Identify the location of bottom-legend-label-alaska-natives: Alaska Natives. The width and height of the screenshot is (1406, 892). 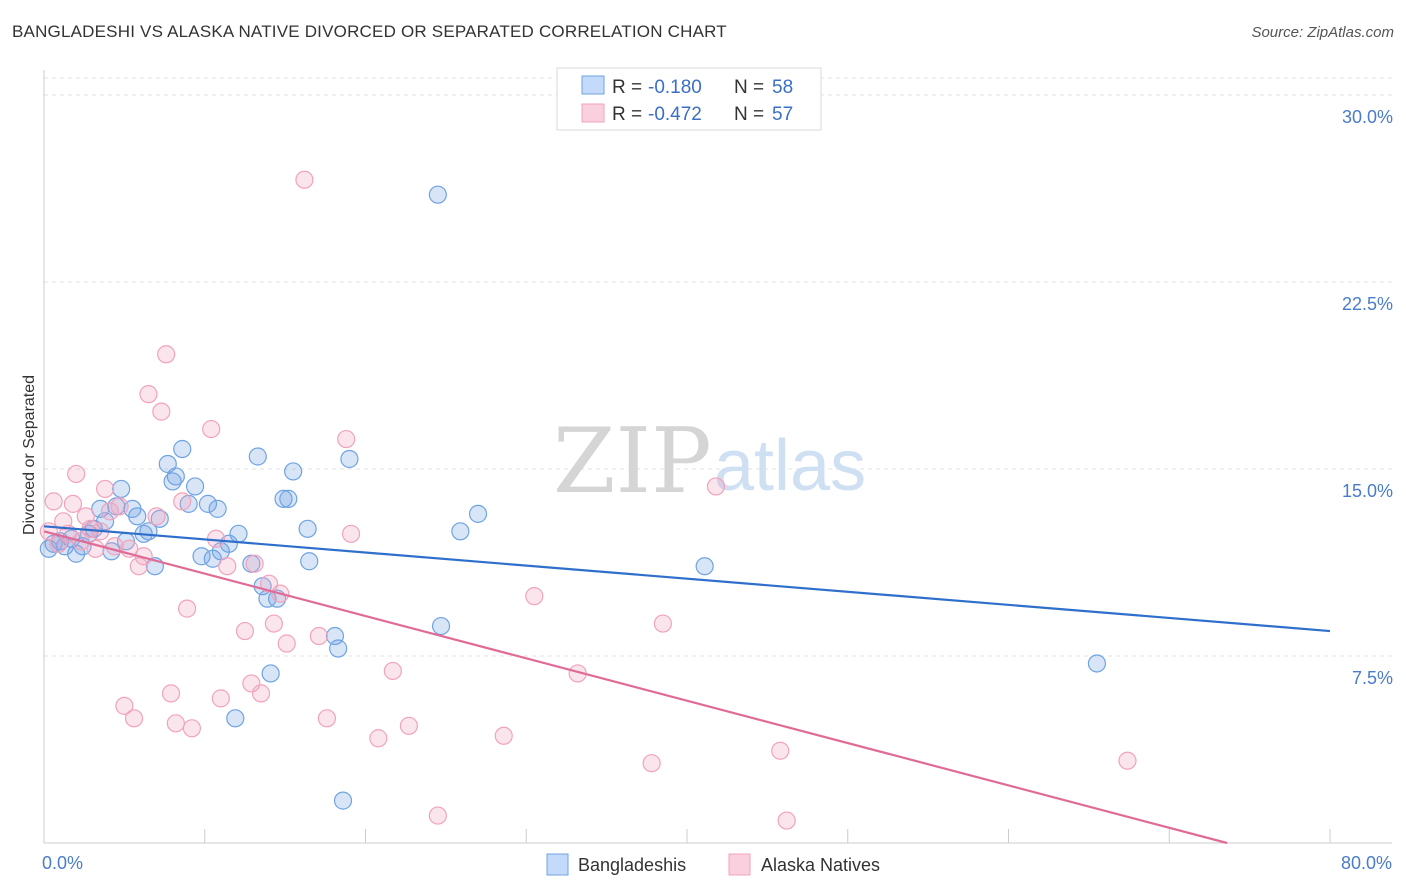
(820, 865).